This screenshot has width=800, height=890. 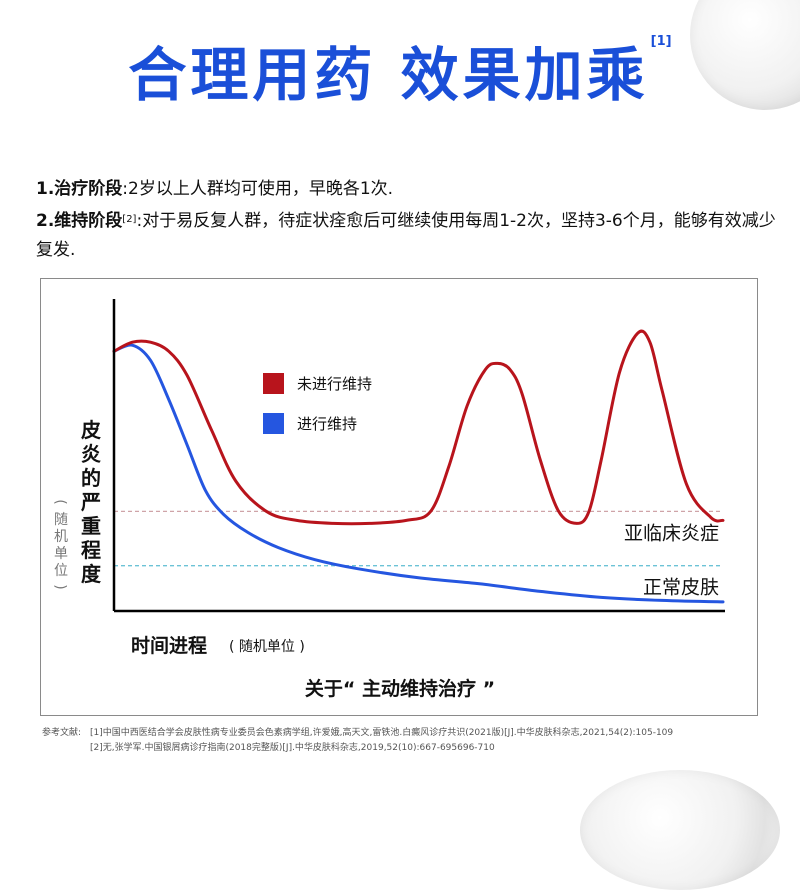 I want to click on y-axis-unit-char: (, so click(x=60, y=501).